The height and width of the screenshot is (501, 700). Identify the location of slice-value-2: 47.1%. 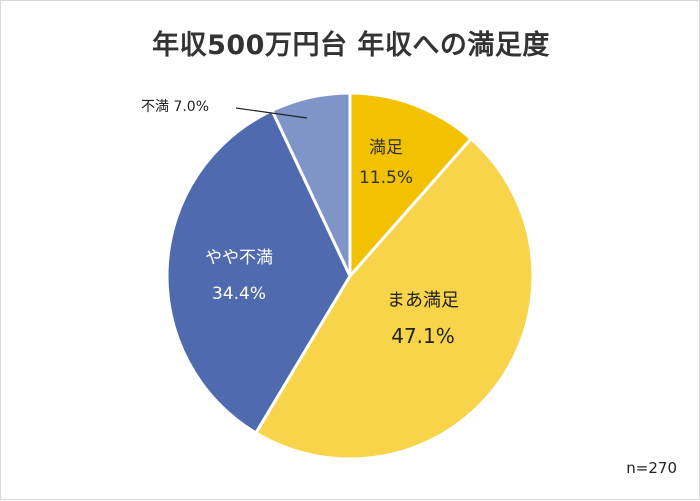
(423, 336).